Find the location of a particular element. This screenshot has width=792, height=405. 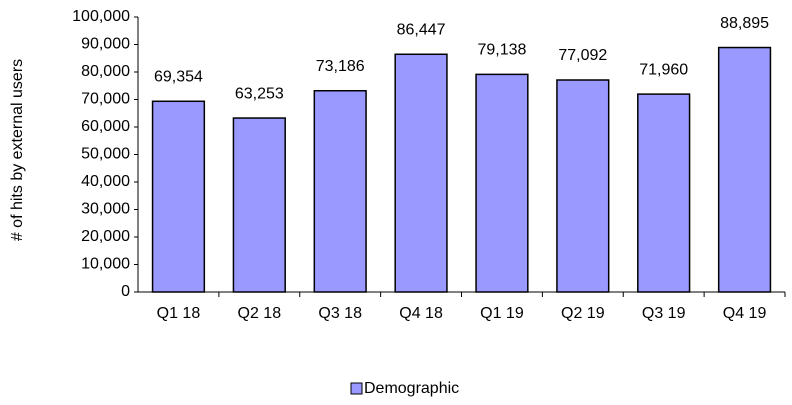

y-tick-label: 40,000 is located at coordinates (105, 181).